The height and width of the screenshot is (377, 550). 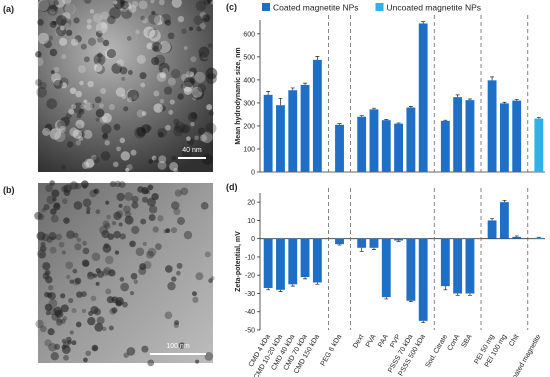 I want to click on legend-swatch, so click(x=266, y=7).